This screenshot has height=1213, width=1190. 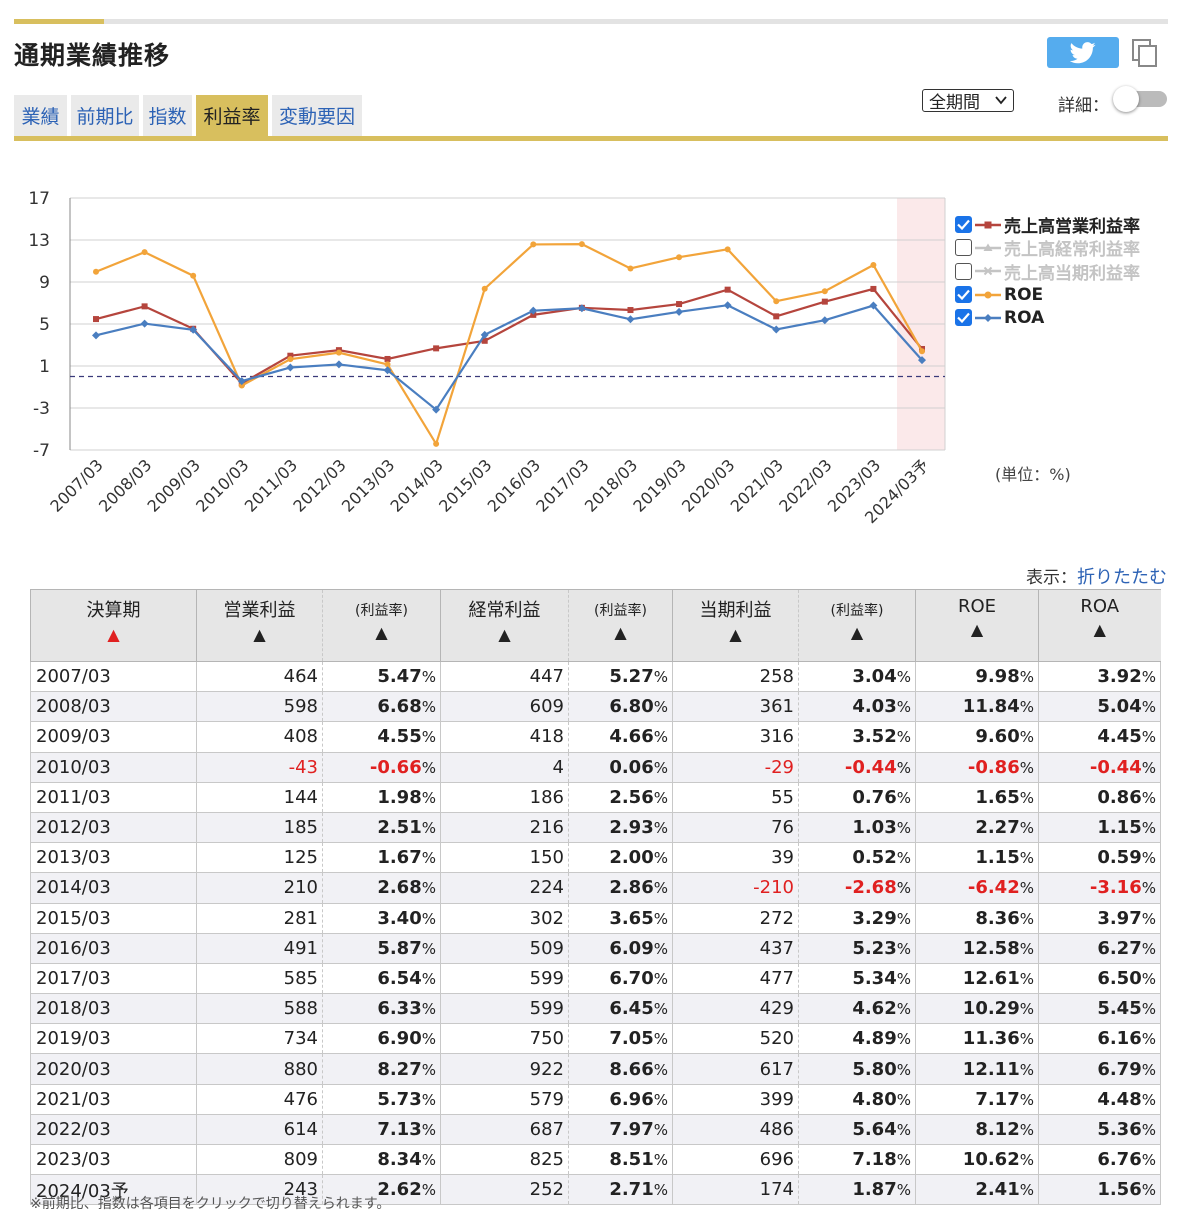 I want to click on table-cell: 5.73%, so click(x=381, y=1099).